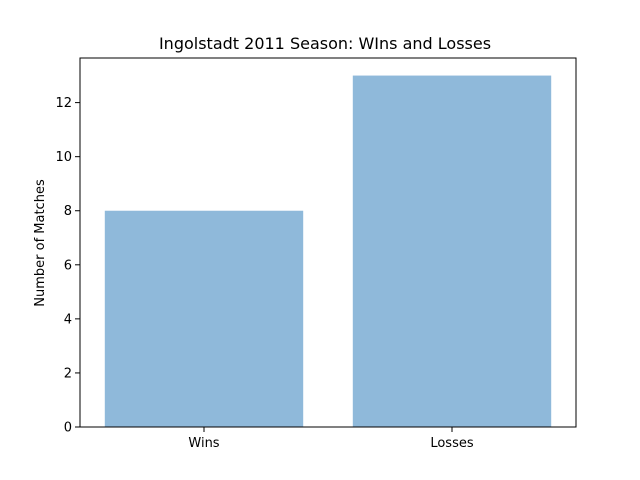  I want to click on y-tick-label: 4, so click(68, 319).